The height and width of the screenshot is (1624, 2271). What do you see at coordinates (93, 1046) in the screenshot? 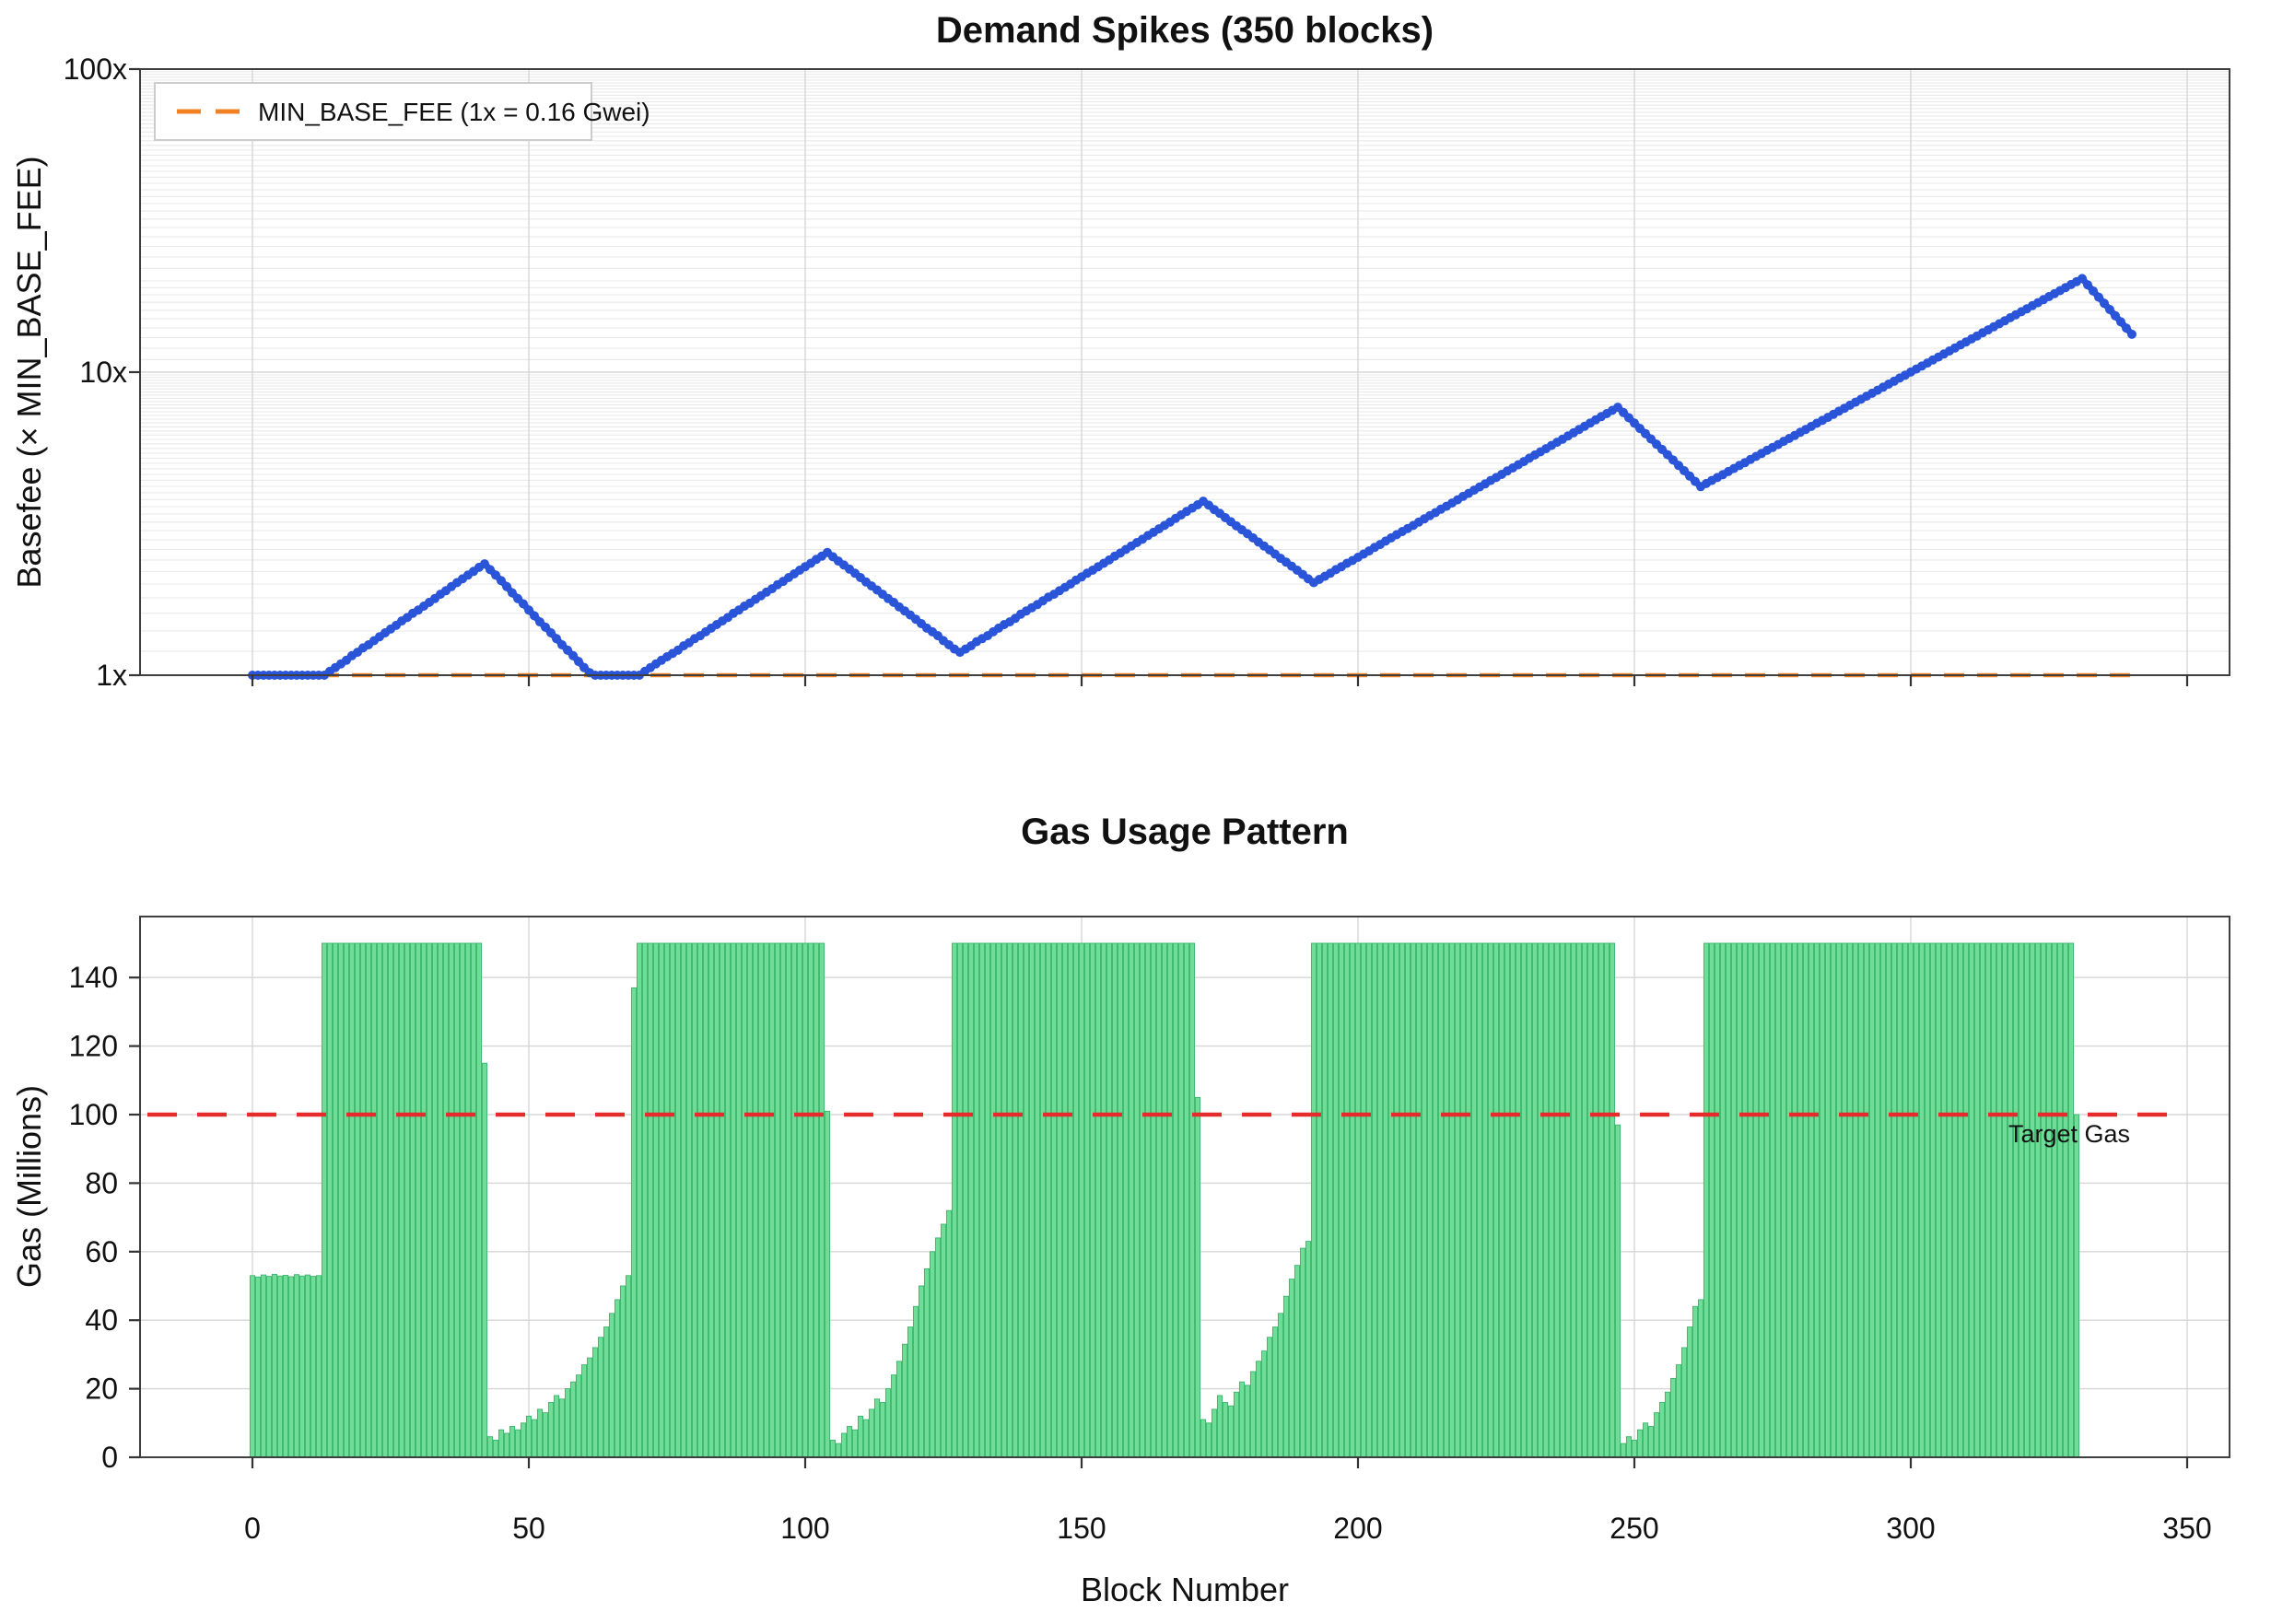
I see `gas-ytick-label: 120` at bounding box center [93, 1046].